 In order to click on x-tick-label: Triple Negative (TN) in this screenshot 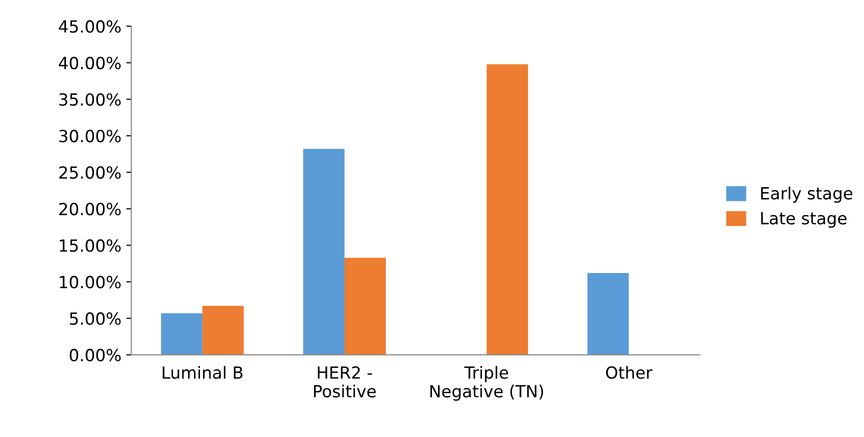, I will do `click(487, 383)`.